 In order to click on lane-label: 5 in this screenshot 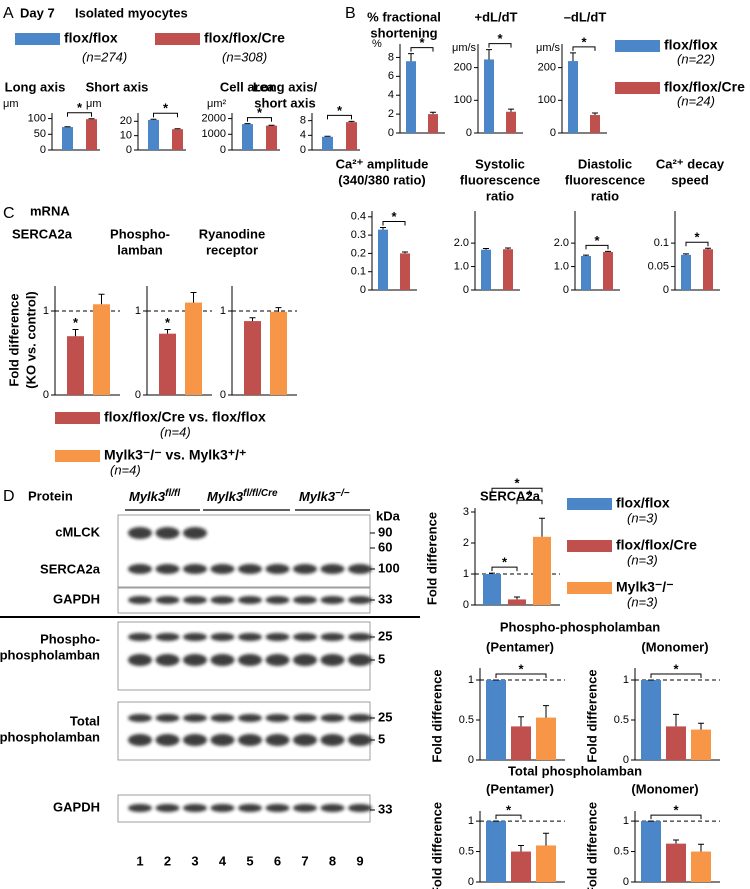, I will do `click(249, 860)`.